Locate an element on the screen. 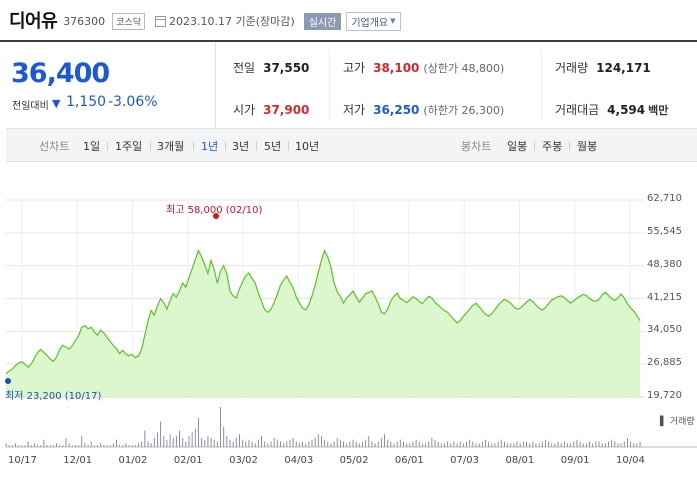 This screenshot has height=477, width=697. stat-lower-limit: (하한가 26,300) is located at coordinates (464, 110).